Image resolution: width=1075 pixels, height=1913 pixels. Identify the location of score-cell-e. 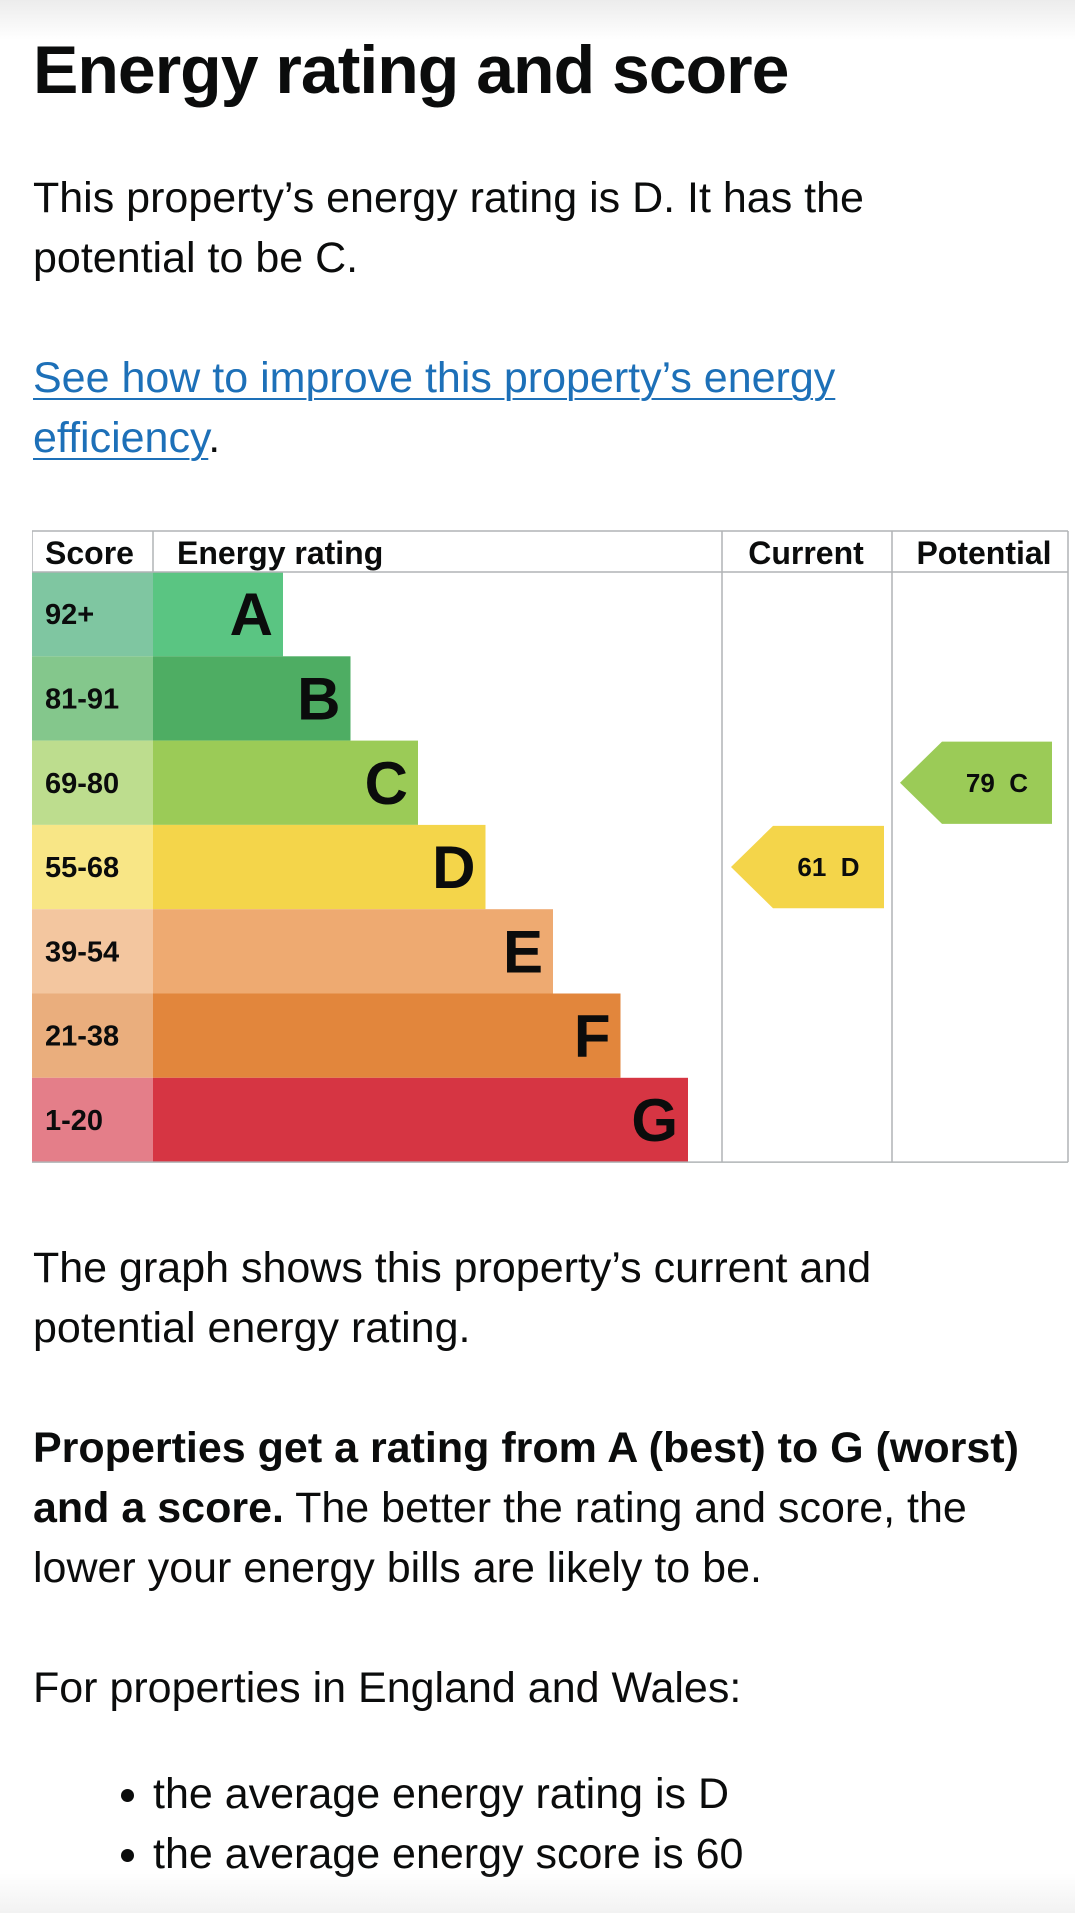
(92, 951).